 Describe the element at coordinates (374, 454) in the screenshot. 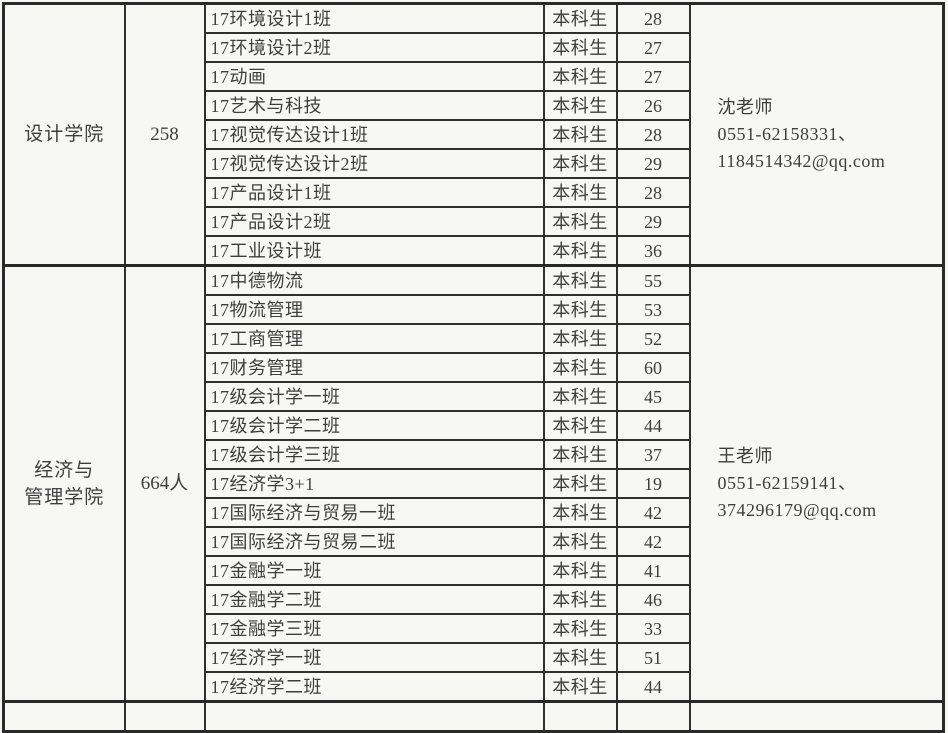

I see `class-name-cell: 17级会计学三班` at that location.